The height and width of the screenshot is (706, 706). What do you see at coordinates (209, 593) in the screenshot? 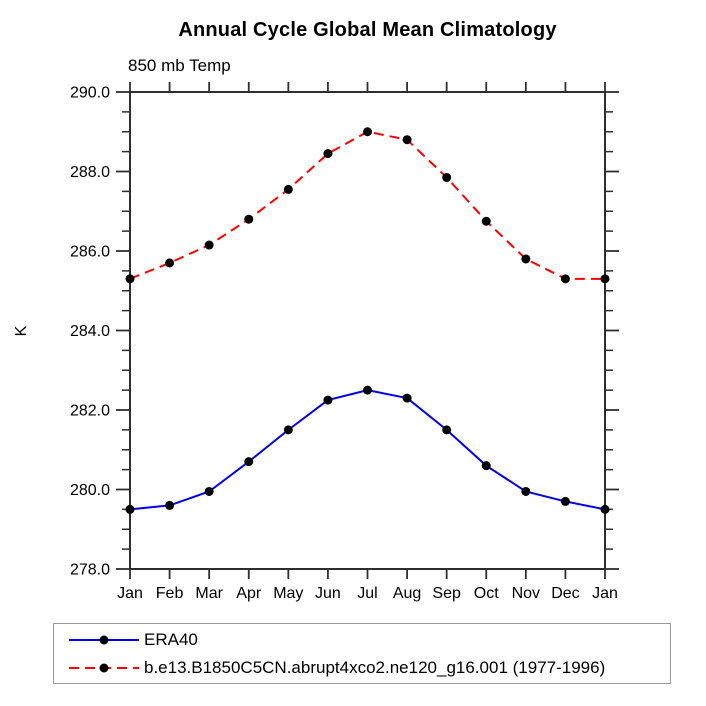
I see `svg-text: Mar` at bounding box center [209, 593].